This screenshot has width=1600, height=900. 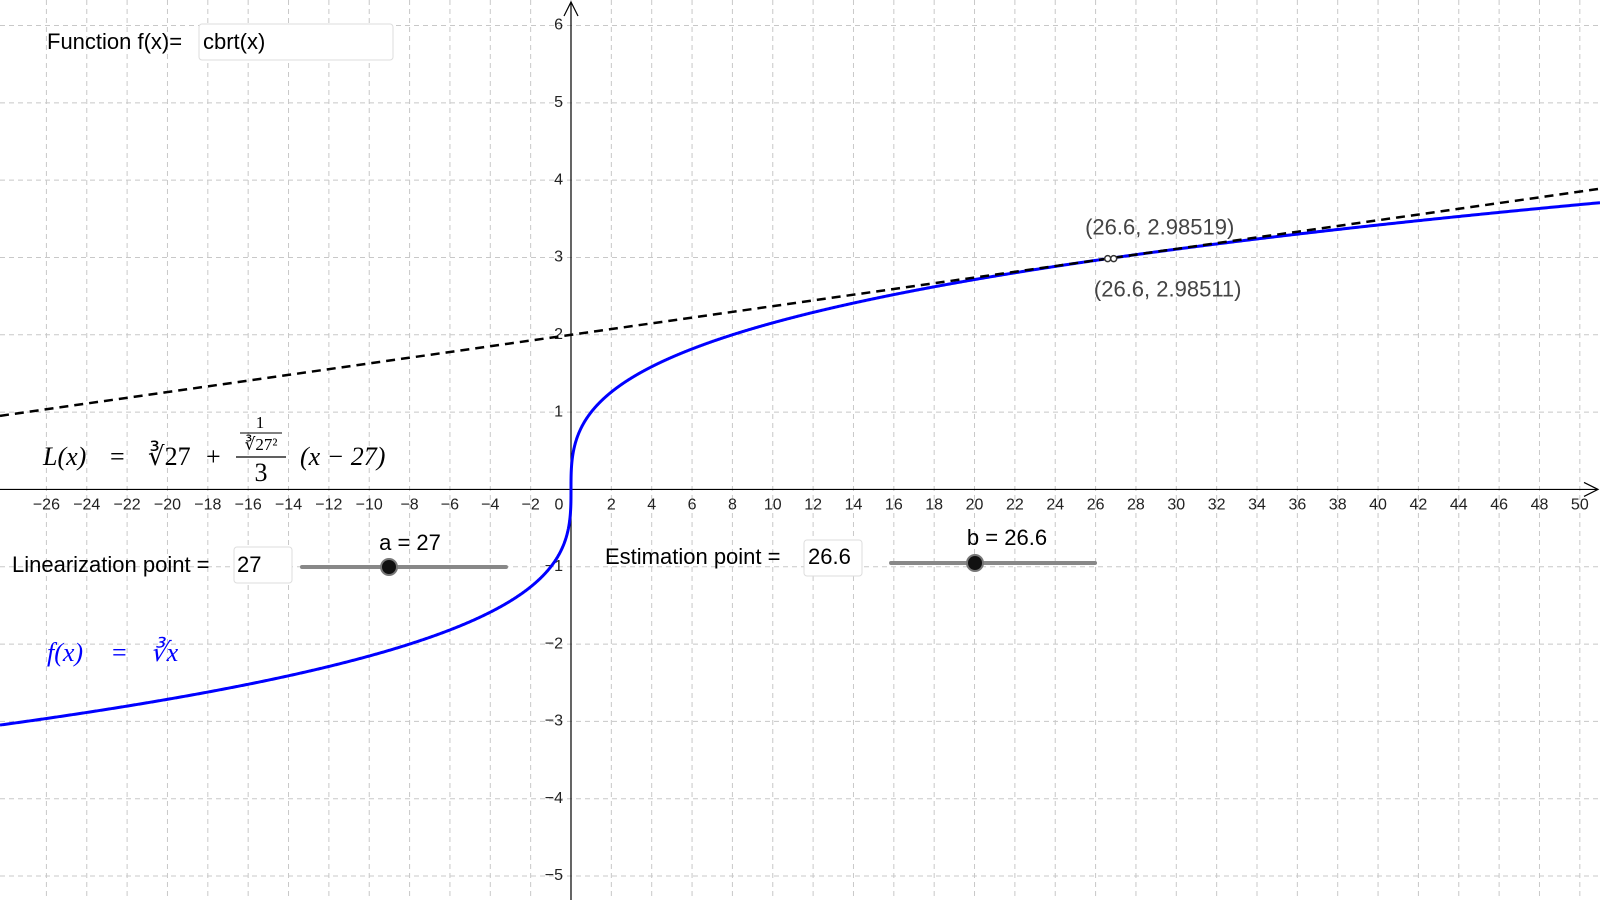 I want to click on x-tick-label: −20, so click(x=167, y=505).